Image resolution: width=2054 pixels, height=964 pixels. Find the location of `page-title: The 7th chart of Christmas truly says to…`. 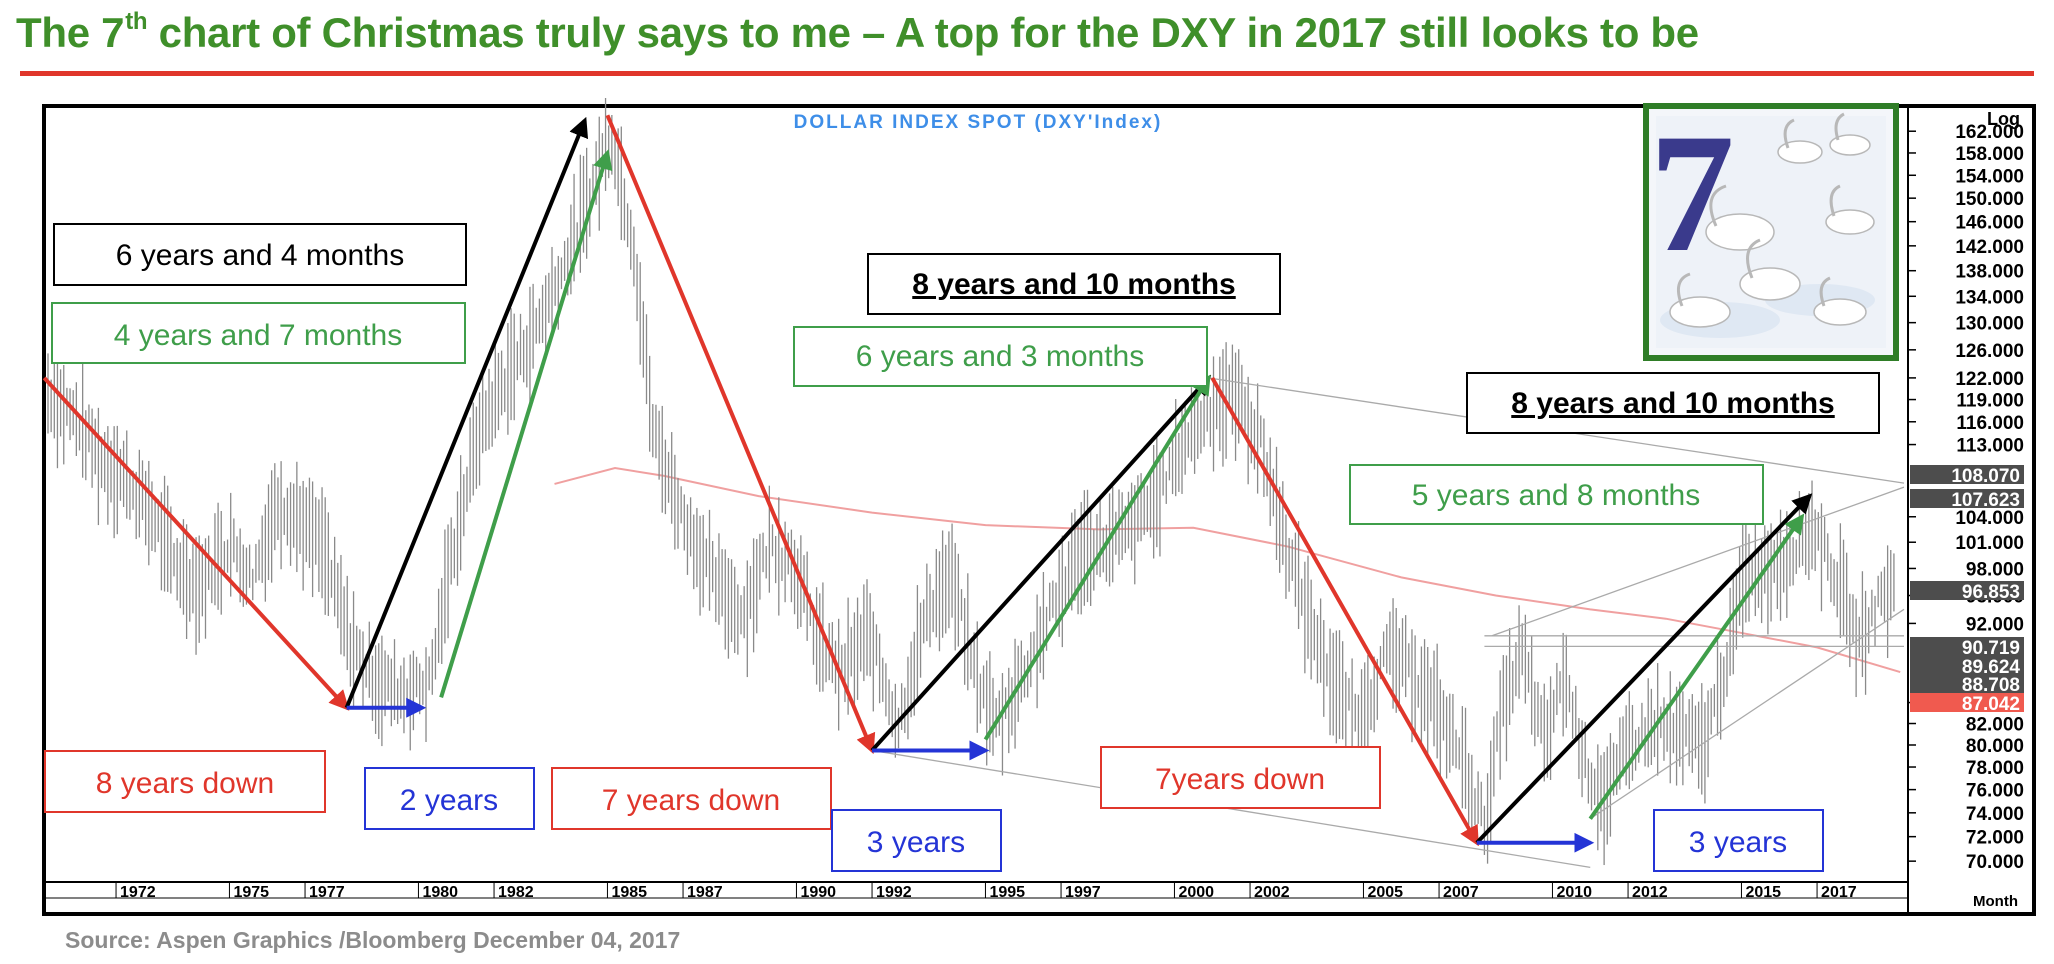

page-title: The 7th chart of Christmas truly says to… is located at coordinates (857, 32).